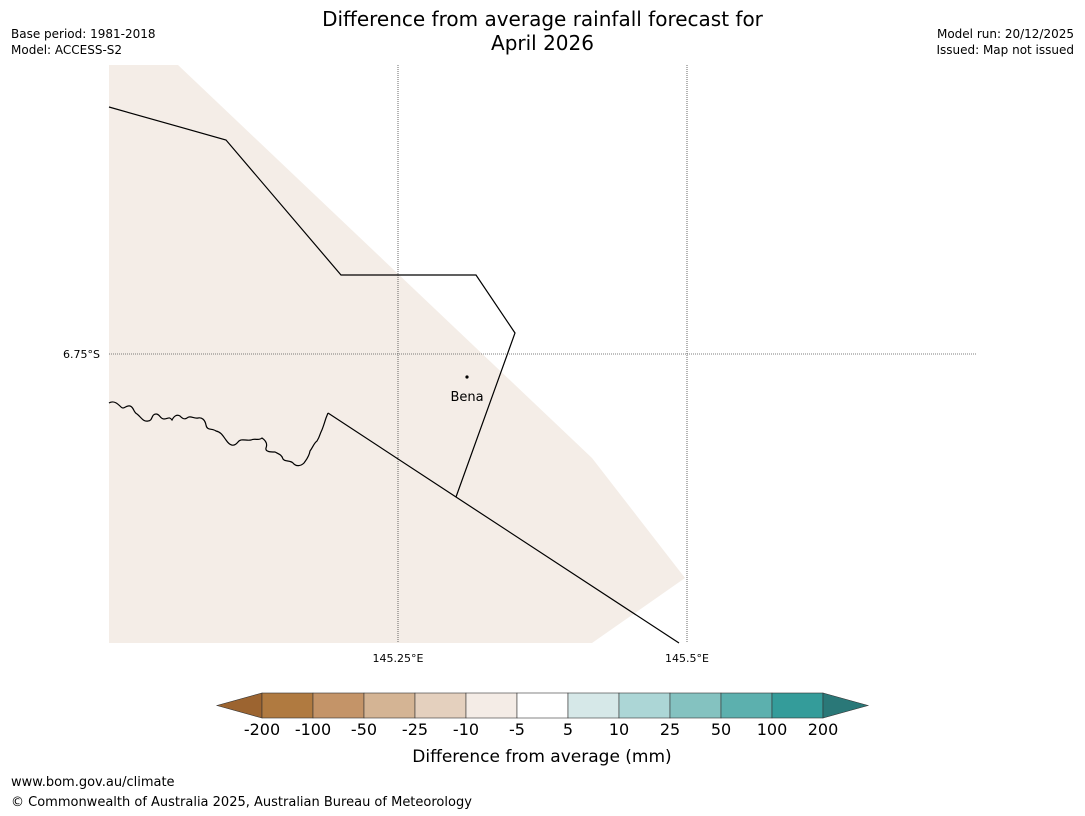 This screenshot has width=1085, height=816. I want to click on lon-tick-label-2: 145.5°E, so click(687, 658).